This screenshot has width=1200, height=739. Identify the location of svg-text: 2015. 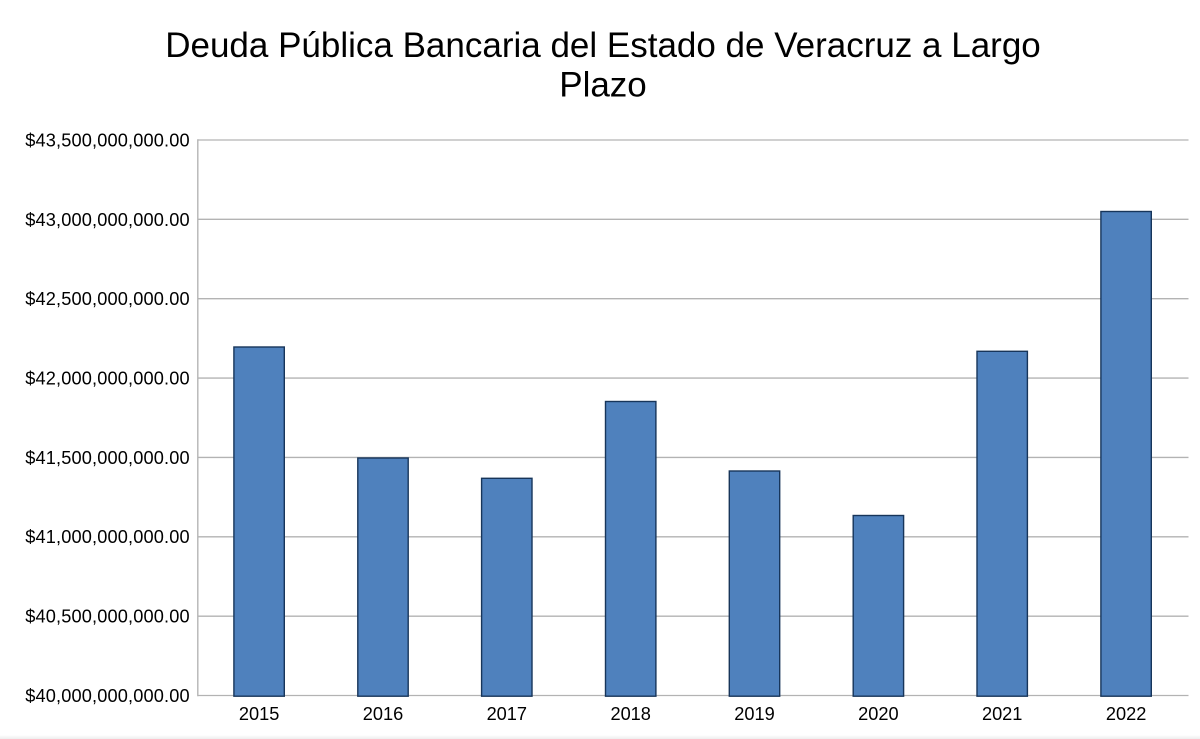
(259, 714).